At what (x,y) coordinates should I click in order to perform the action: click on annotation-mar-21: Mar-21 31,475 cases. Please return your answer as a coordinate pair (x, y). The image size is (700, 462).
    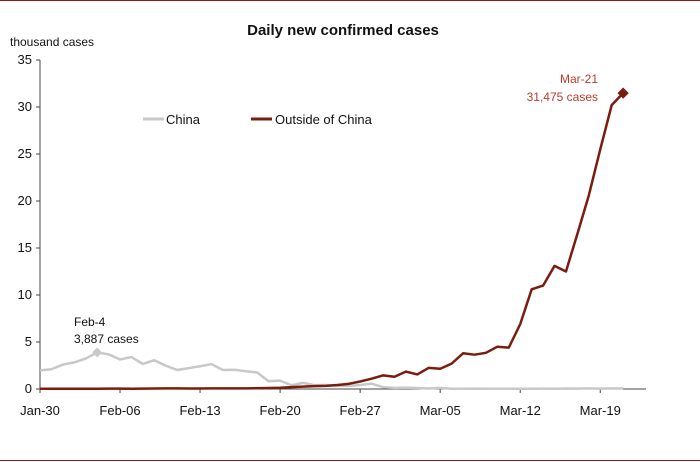
    Looking at the image, I should click on (563, 88).